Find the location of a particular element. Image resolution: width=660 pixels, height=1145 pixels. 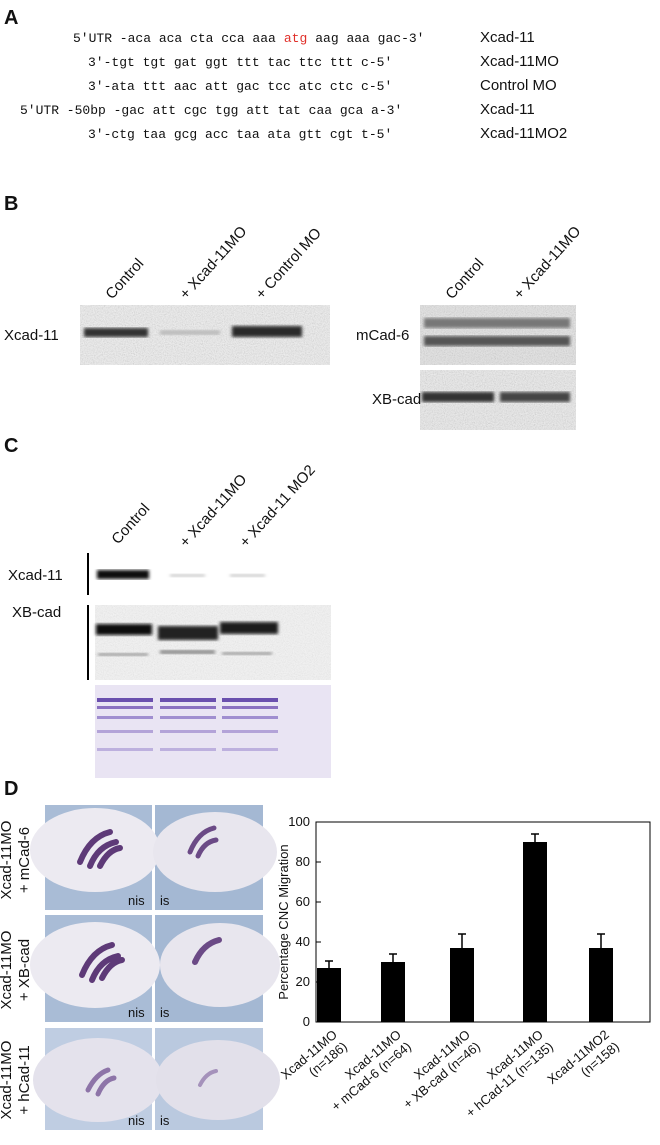

sequence-part: 5'UTR -aca aca cta cca aaa is located at coordinates (174, 38).